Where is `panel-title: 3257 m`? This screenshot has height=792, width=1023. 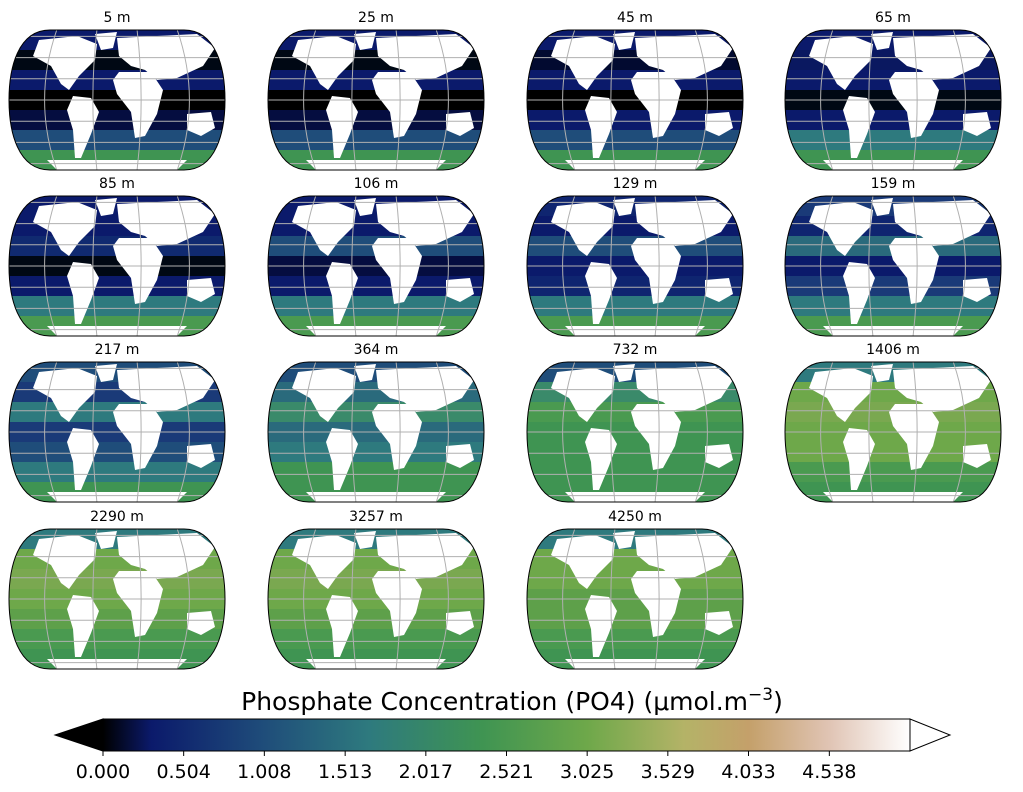 panel-title: 3257 m is located at coordinates (376, 517).